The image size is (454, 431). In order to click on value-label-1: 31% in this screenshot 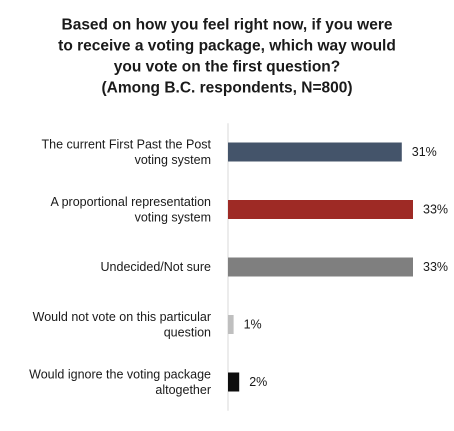, I will do `click(424, 152)`.